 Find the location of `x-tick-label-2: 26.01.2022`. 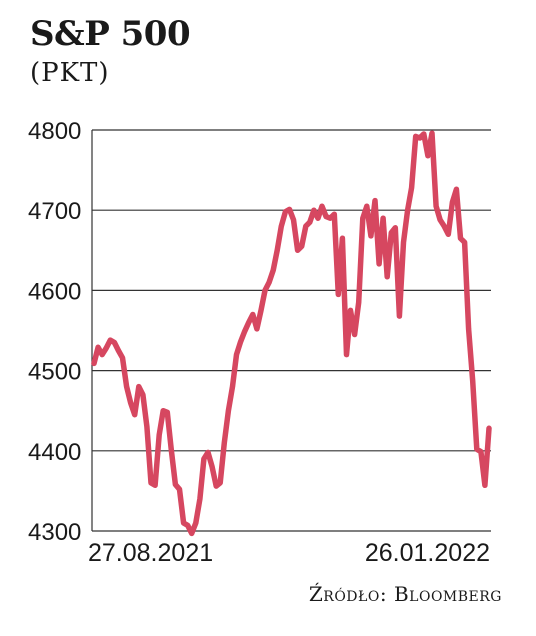

x-tick-label-2: 26.01.2022 is located at coordinates (427, 553).